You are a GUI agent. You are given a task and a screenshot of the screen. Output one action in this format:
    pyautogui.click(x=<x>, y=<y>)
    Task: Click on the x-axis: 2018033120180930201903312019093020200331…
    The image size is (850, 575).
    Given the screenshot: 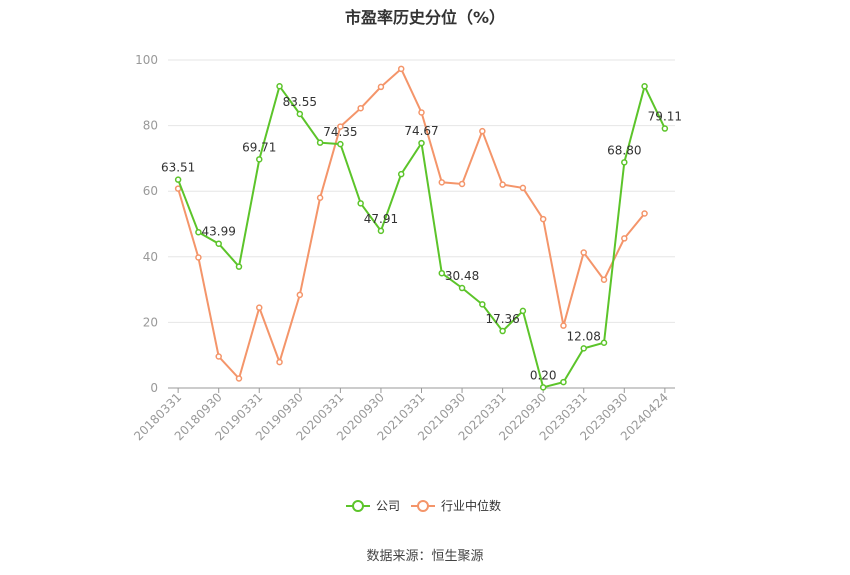 What is the action you would take?
    pyautogui.click(x=403, y=415)
    